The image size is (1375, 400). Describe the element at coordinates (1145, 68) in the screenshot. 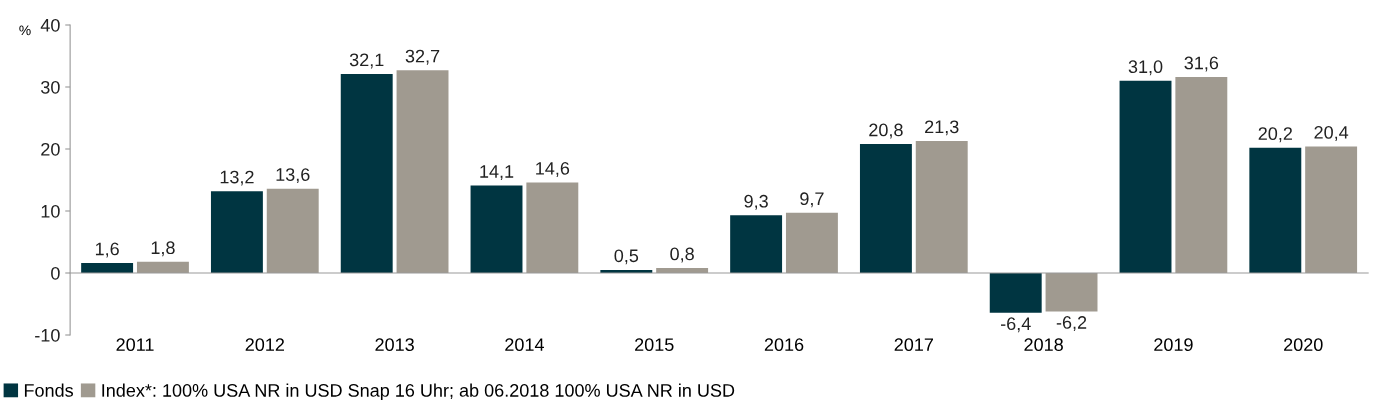

I see `data-label: 31,0` at that location.